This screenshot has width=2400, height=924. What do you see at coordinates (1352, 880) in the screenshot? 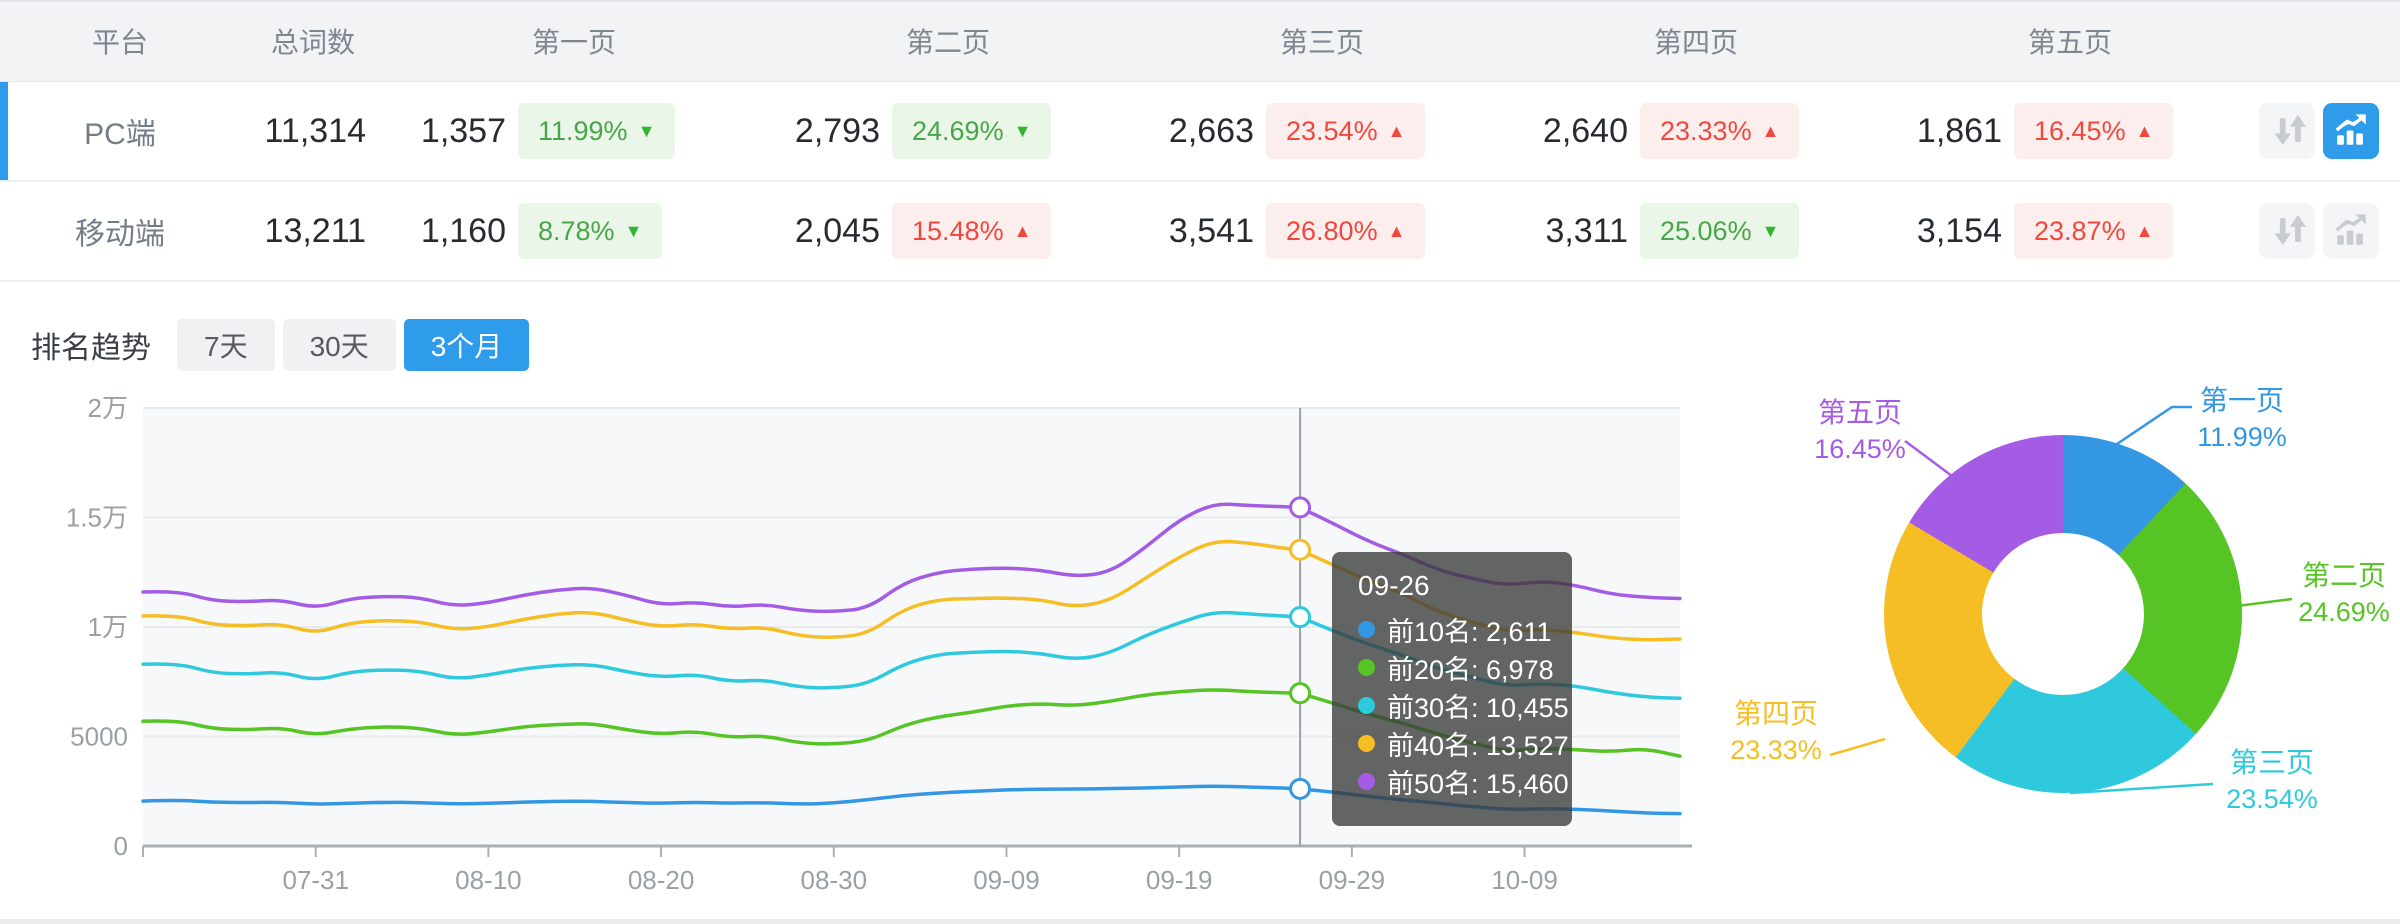
I see `x-axis-label: 09-29` at bounding box center [1352, 880].